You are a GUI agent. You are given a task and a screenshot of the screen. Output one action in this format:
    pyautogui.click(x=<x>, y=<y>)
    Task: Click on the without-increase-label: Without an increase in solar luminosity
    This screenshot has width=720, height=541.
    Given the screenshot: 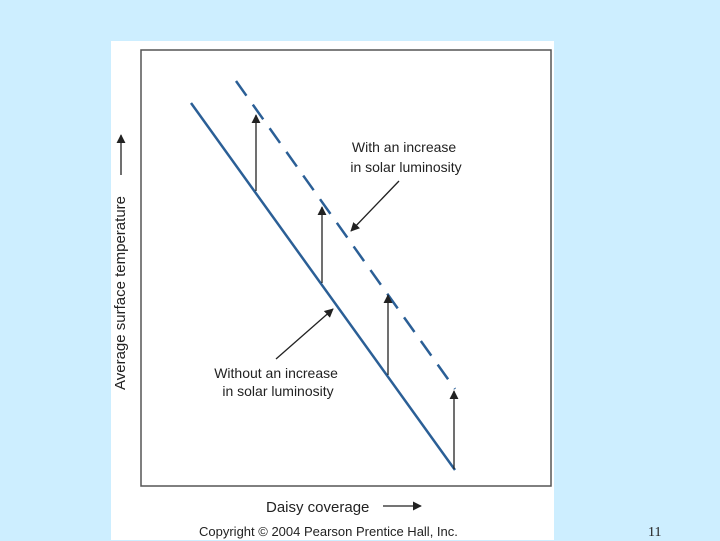 What is the action you would take?
    pyautogui.click(x=278, y=382)
    